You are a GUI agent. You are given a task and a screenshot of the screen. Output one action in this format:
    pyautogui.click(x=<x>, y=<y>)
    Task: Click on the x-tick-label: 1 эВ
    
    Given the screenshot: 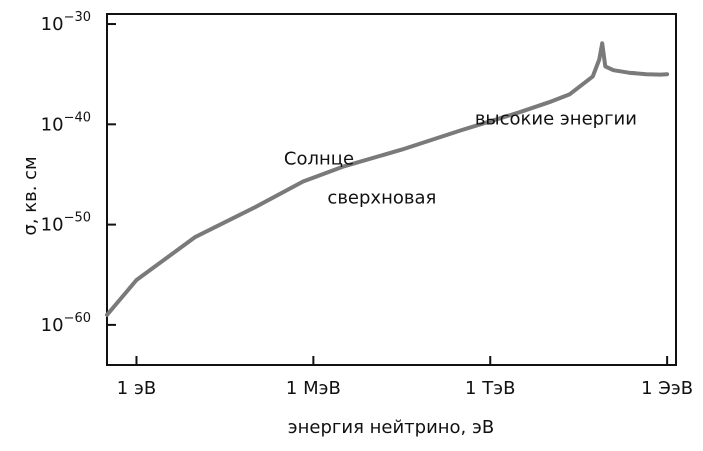 What is the action you would take?
    pyautogui.click(x=136, y=388)
    